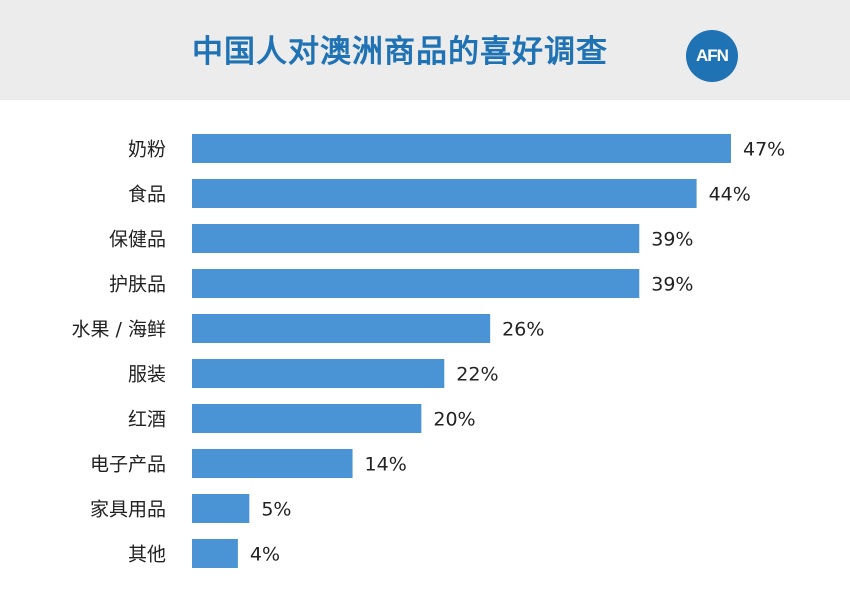 Image resolution: width=850 pixels, height=601 pixels. Describe the element at coordinates (128, 465) in the screenshot. I see `category-label: 电子产品` at that location.